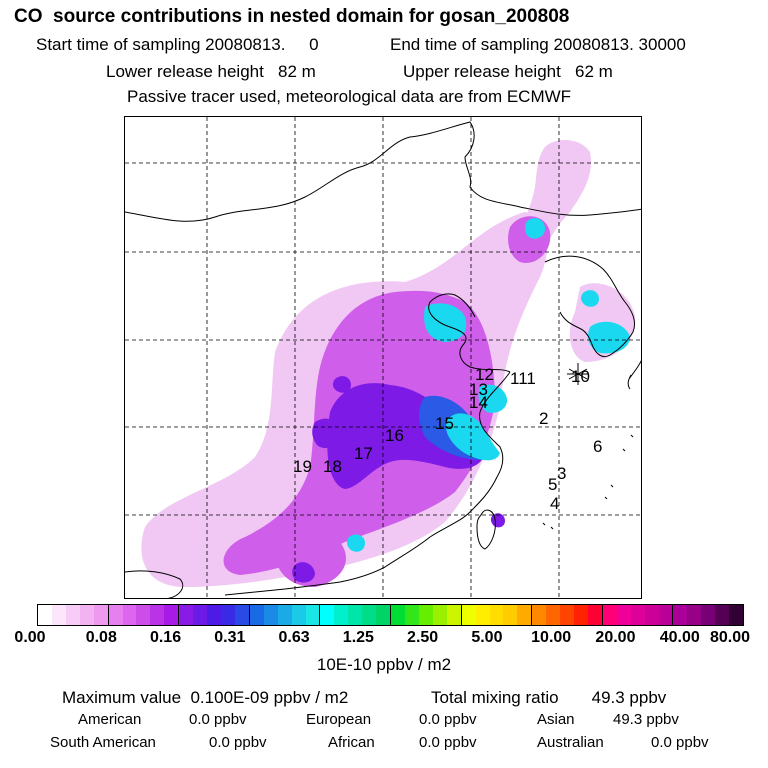  What do you see at coordinates (303, 572) in the screenshot?
I see `plume-violet-sw` at bounding box center [303, 572].